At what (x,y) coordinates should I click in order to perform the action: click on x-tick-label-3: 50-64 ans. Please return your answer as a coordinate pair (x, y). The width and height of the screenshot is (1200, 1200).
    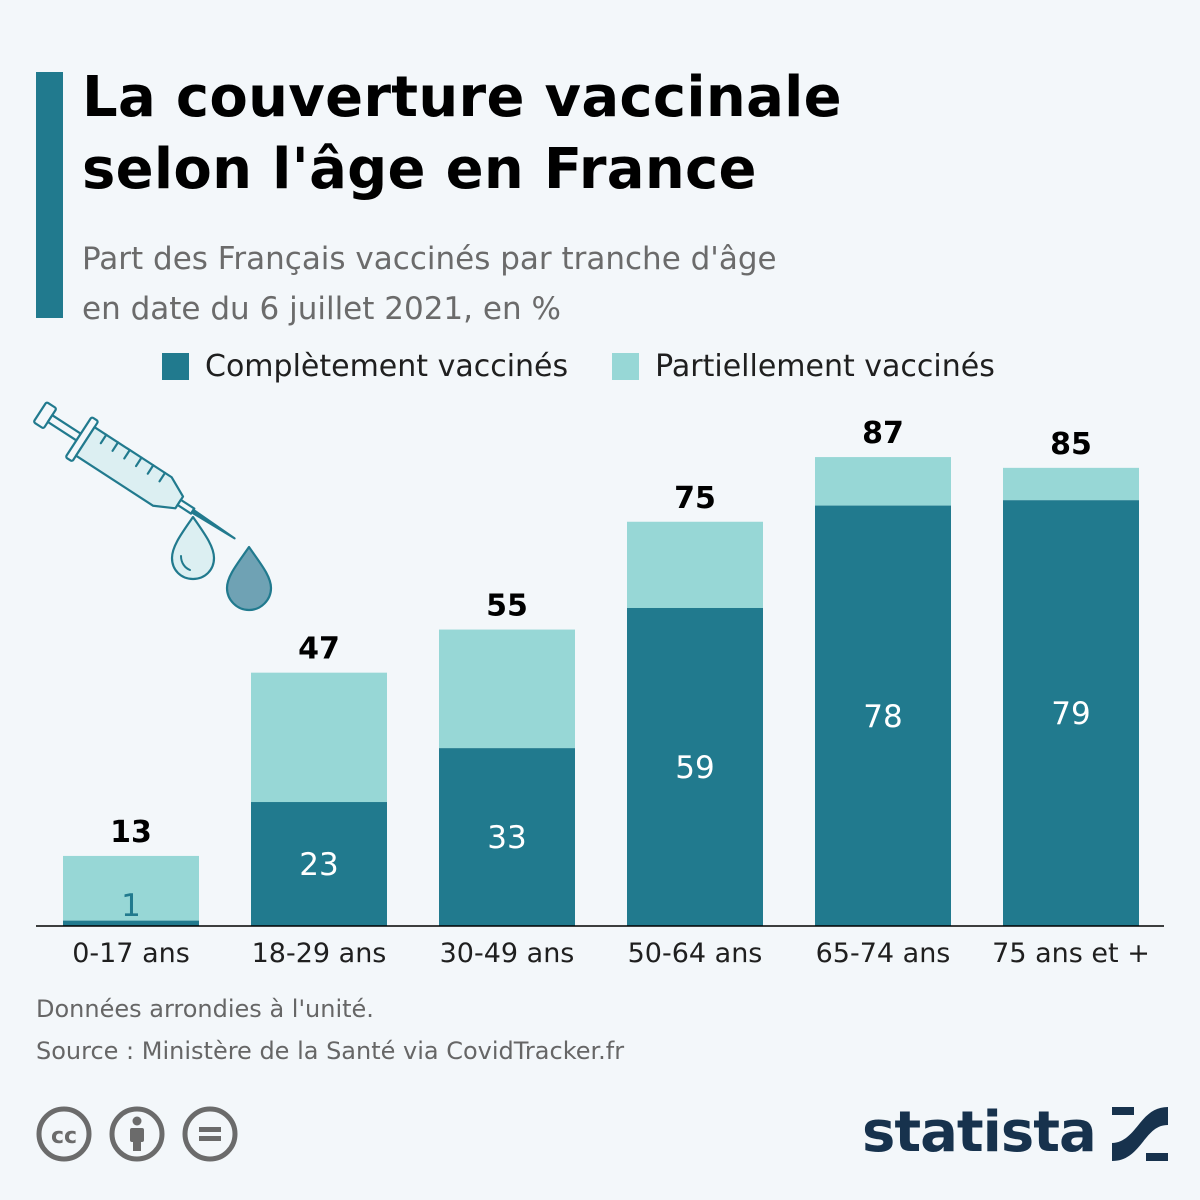
    Looking at the image, I should click on (695, 953).